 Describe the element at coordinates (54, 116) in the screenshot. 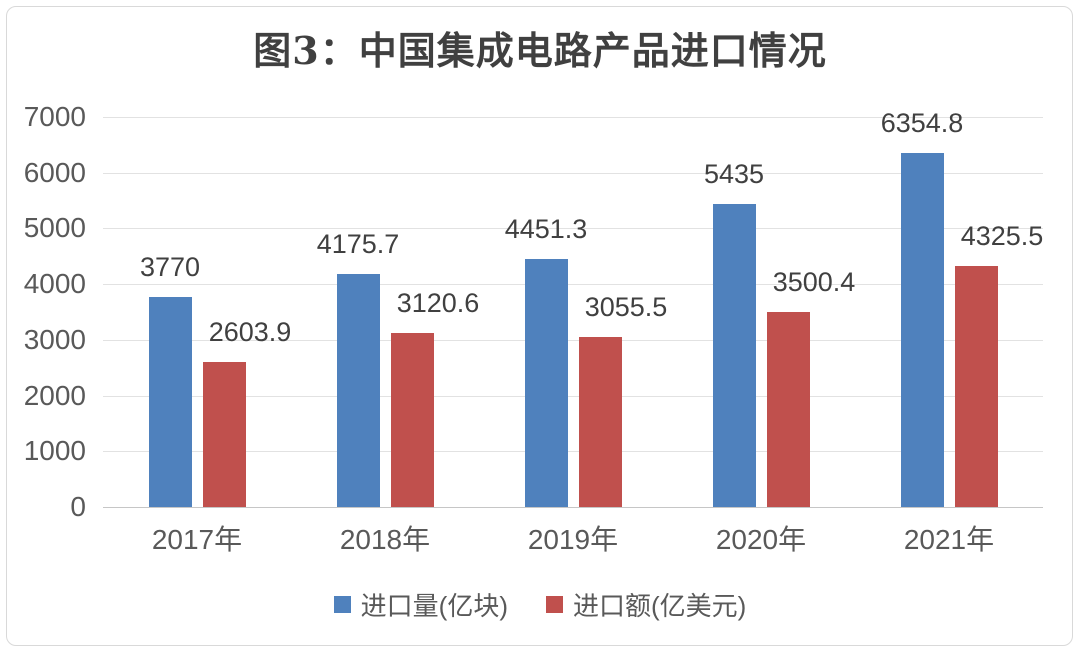

I see `y-tick-label: 7000` at that location.